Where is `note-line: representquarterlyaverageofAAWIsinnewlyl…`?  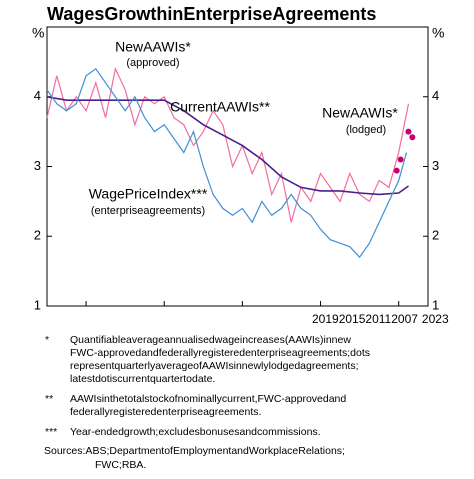 note-line: representquarterlyaverageofAAWIsinnewlyl… is located at coordinates (214, 366).